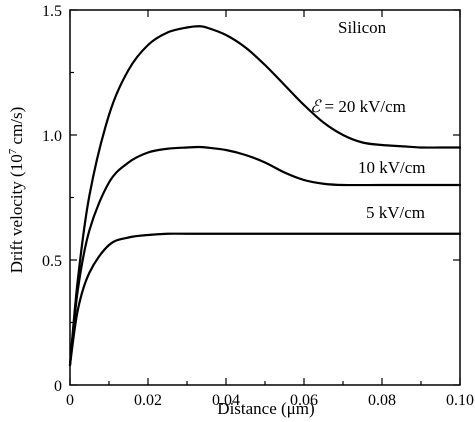  What do you see at coordinates (226, 400) in the screenshot?
I see `x-tick-label: 0.04` at bounding box center [226, 400].